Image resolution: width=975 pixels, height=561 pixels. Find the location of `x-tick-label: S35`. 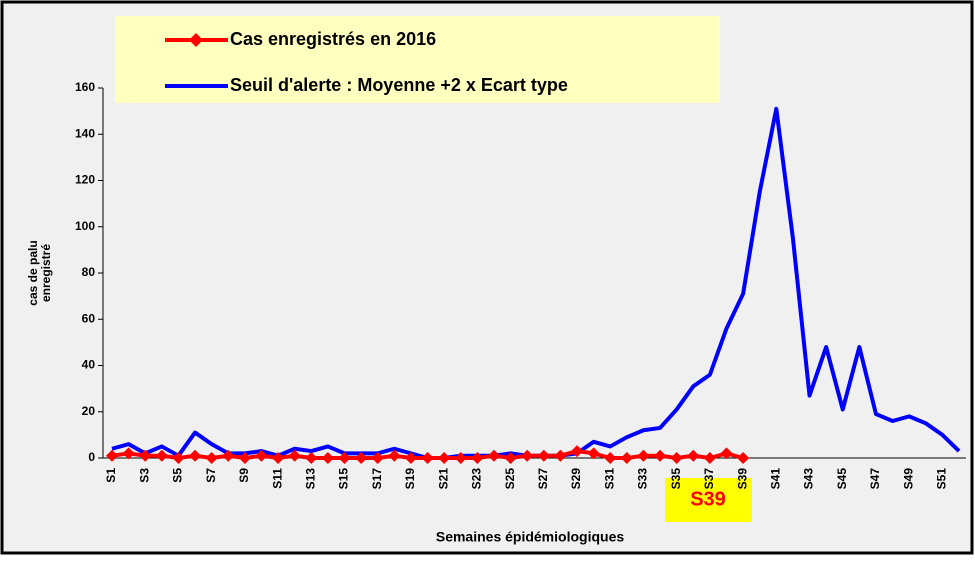

x-tick-label: S35 is located at coordinates (676, 479).